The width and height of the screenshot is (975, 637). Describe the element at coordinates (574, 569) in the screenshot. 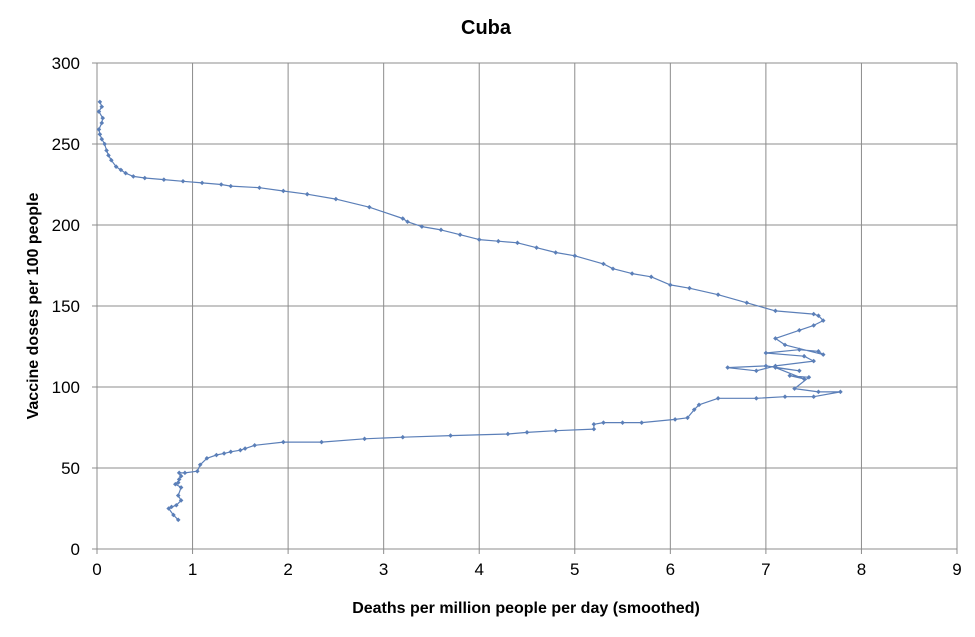

I see `x-tick-label: 5` at that location.